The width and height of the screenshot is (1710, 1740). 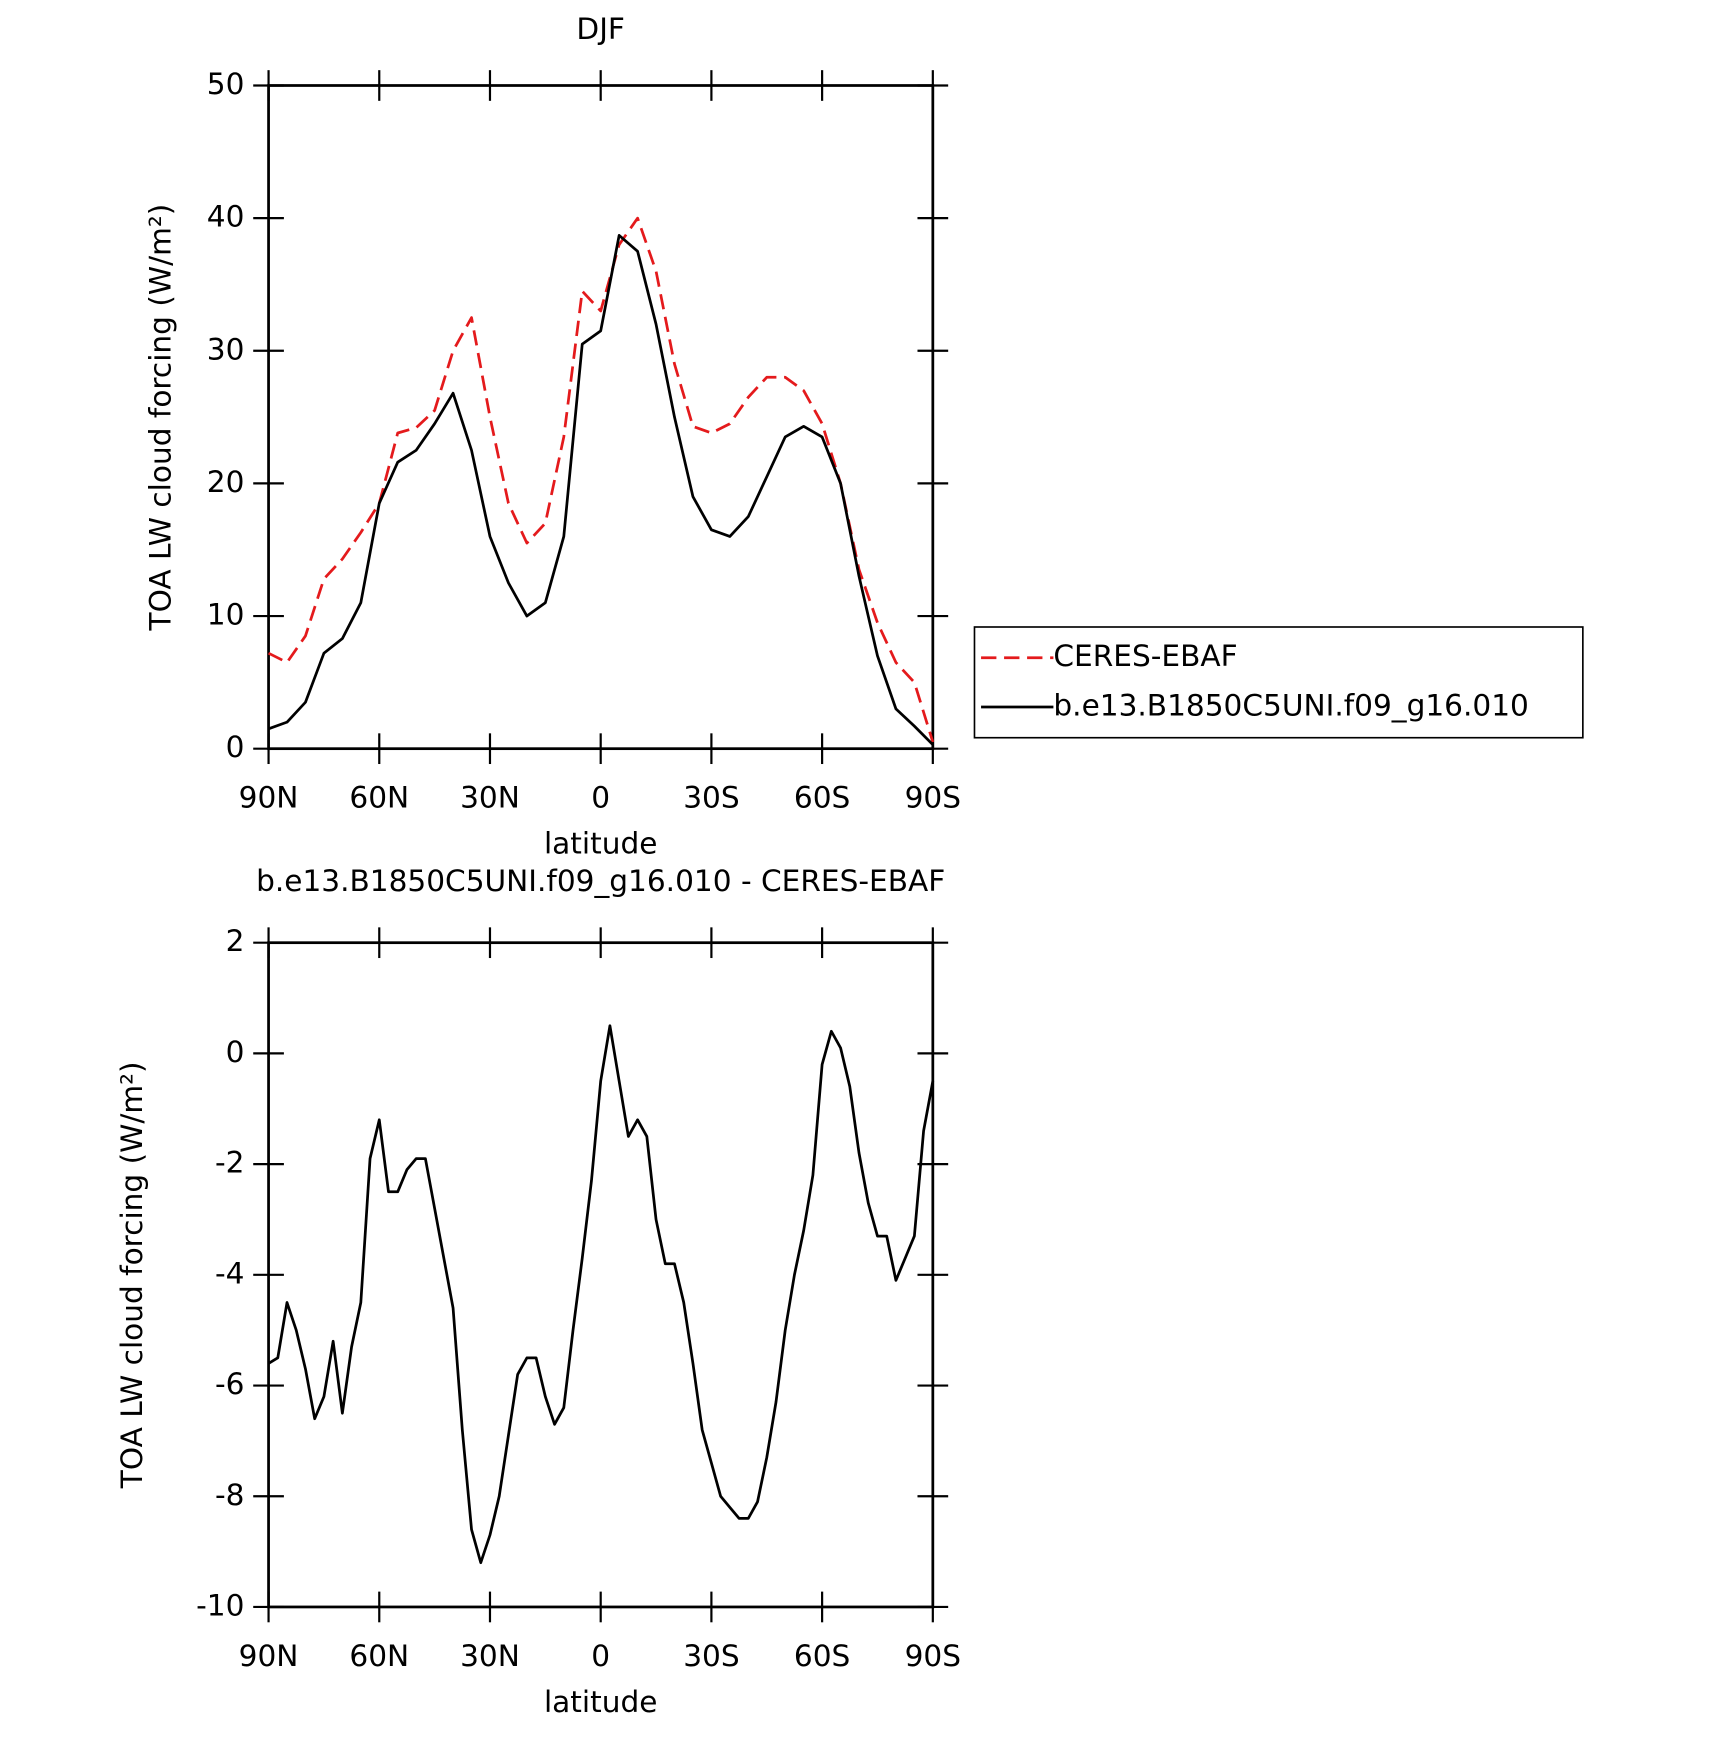 I want to click on y-tick-label: -10, so click(x=220, y=1605).